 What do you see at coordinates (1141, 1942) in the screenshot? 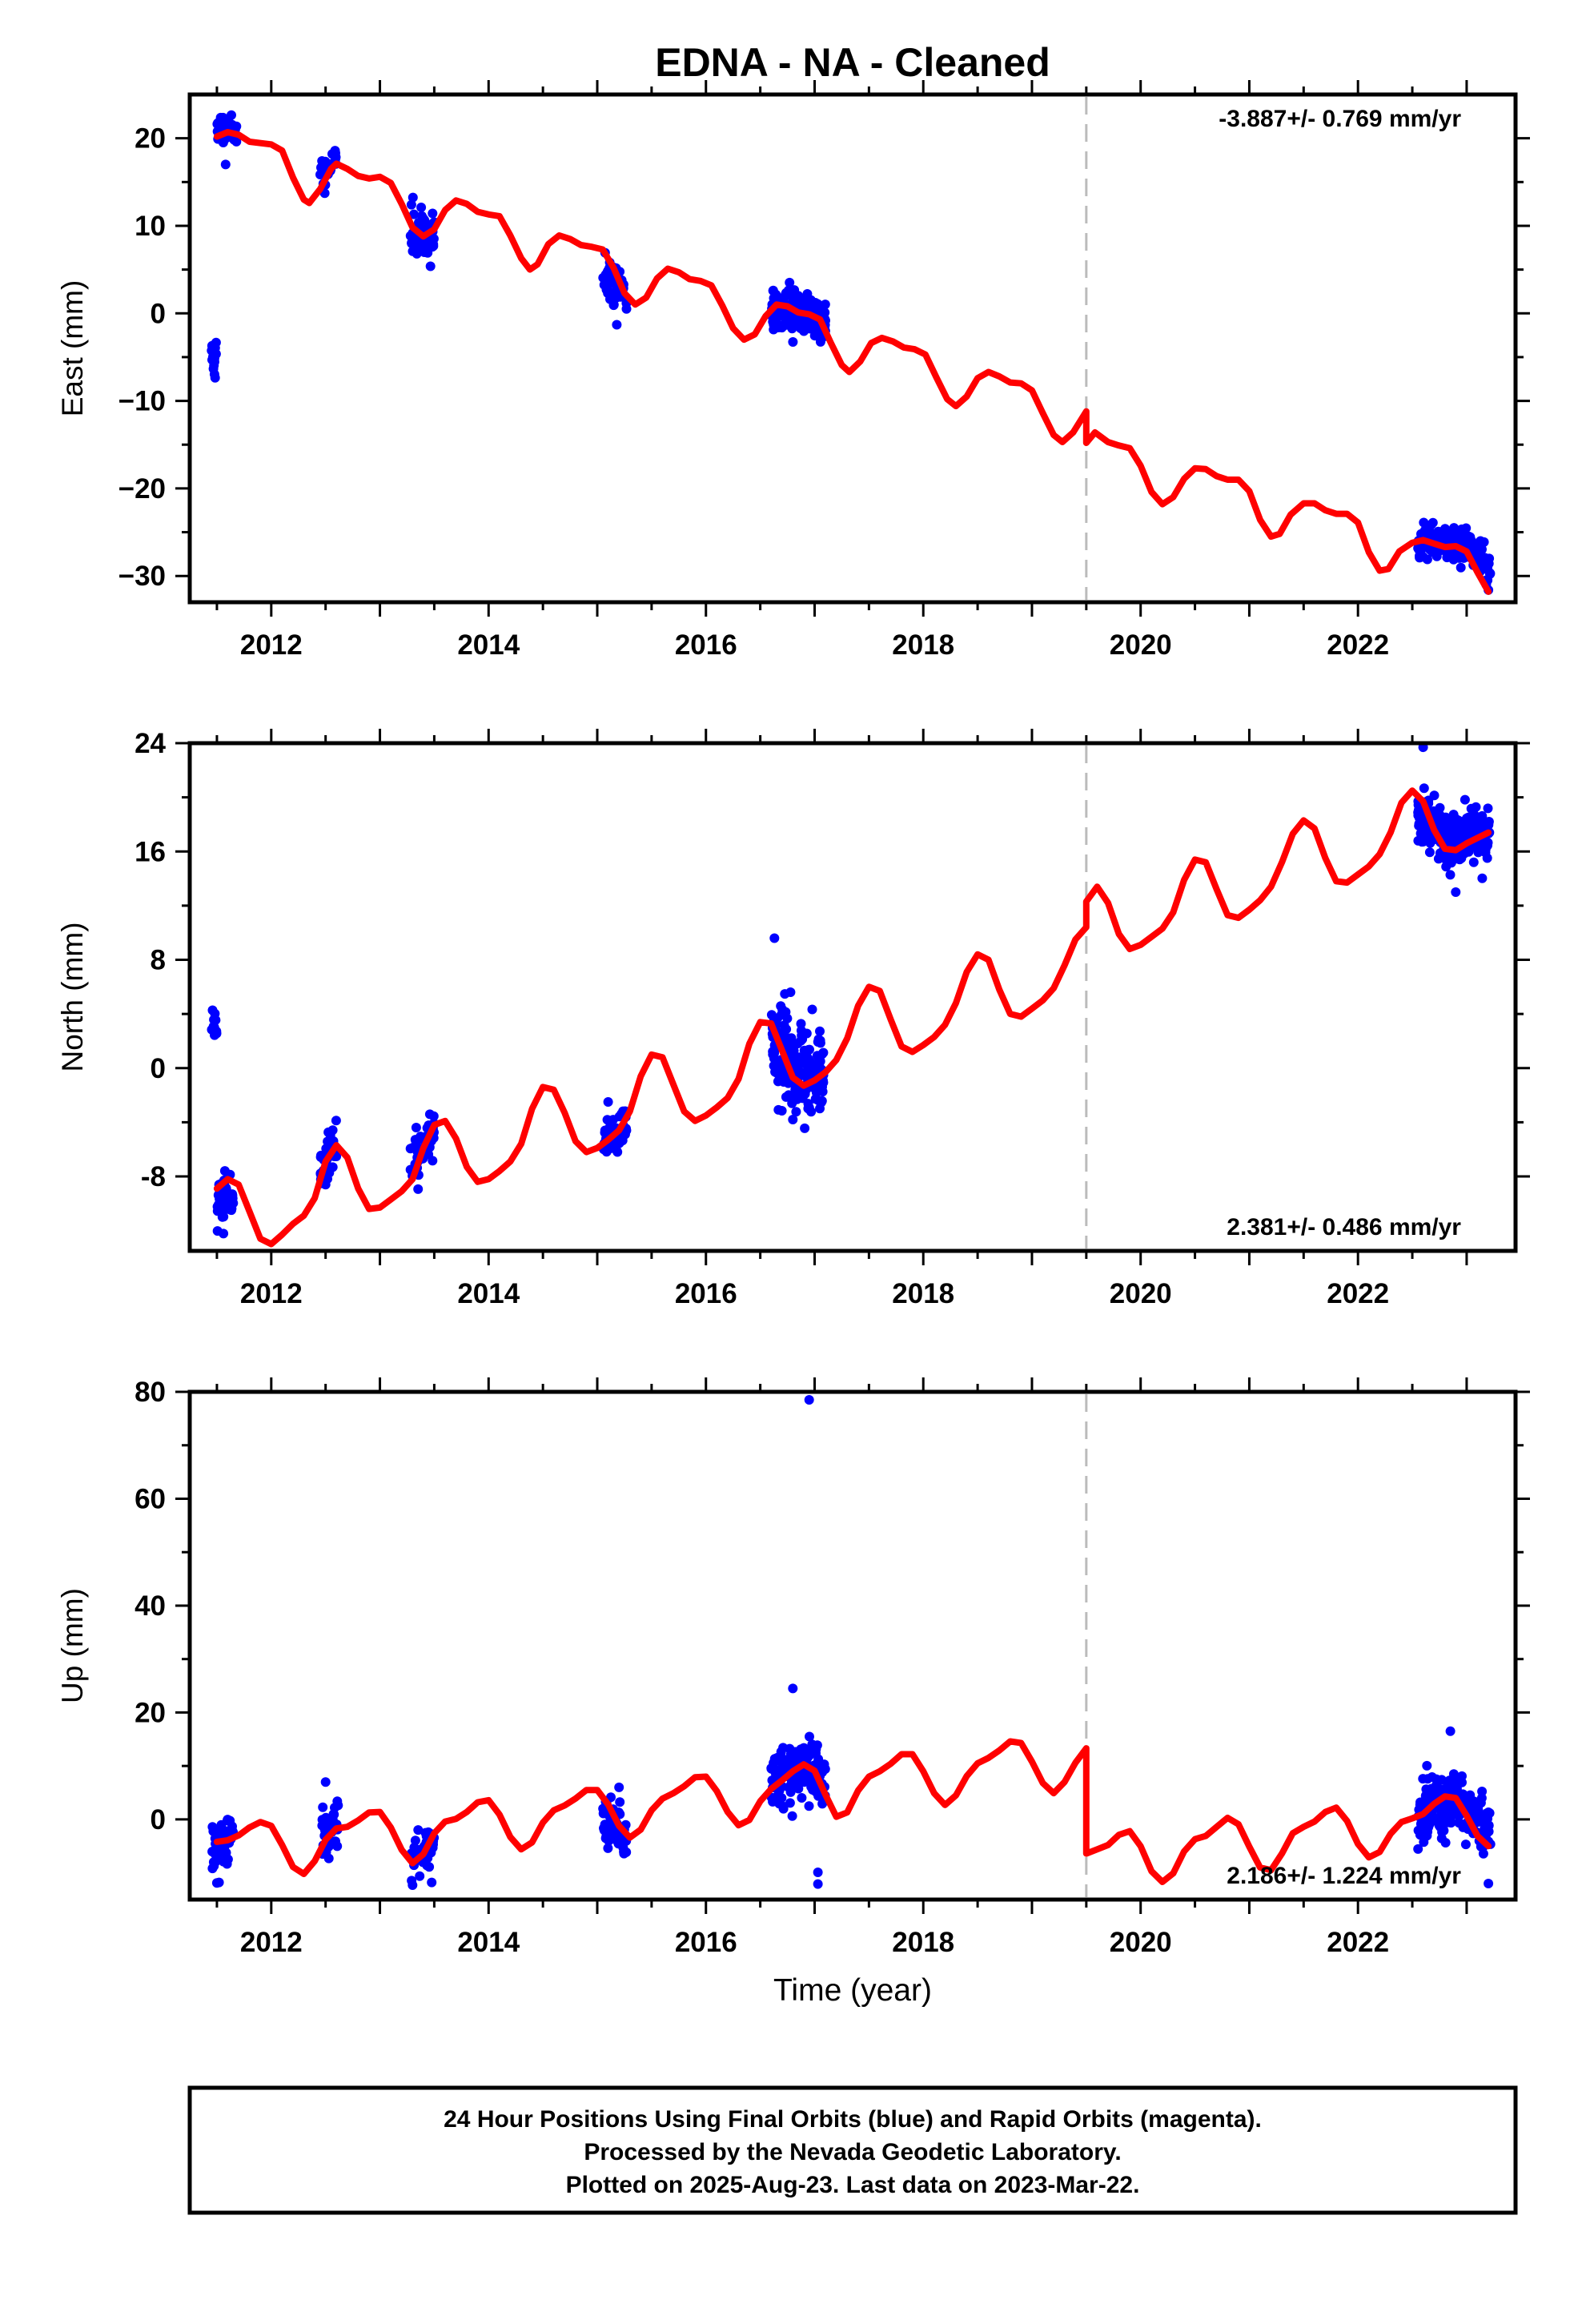
I see `up-x-tick-label: 2020` at bounding box center [1141, 1942].